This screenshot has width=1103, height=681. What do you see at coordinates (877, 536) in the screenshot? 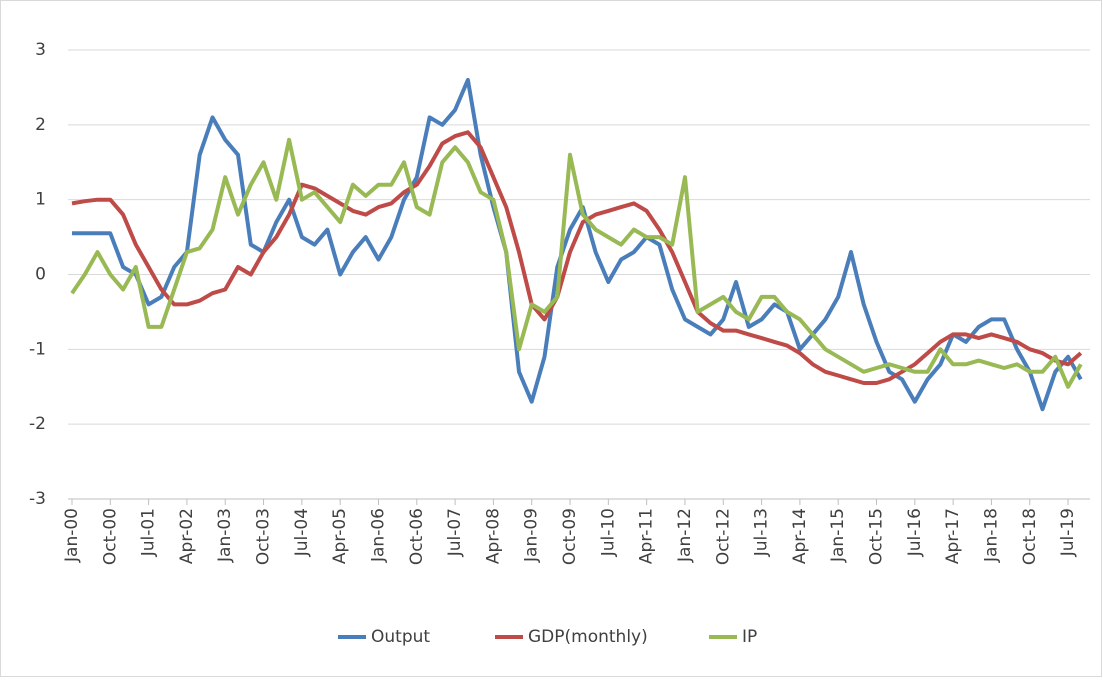
I see `x-tick-label: Oct-15` at bounding box center [877, 536].